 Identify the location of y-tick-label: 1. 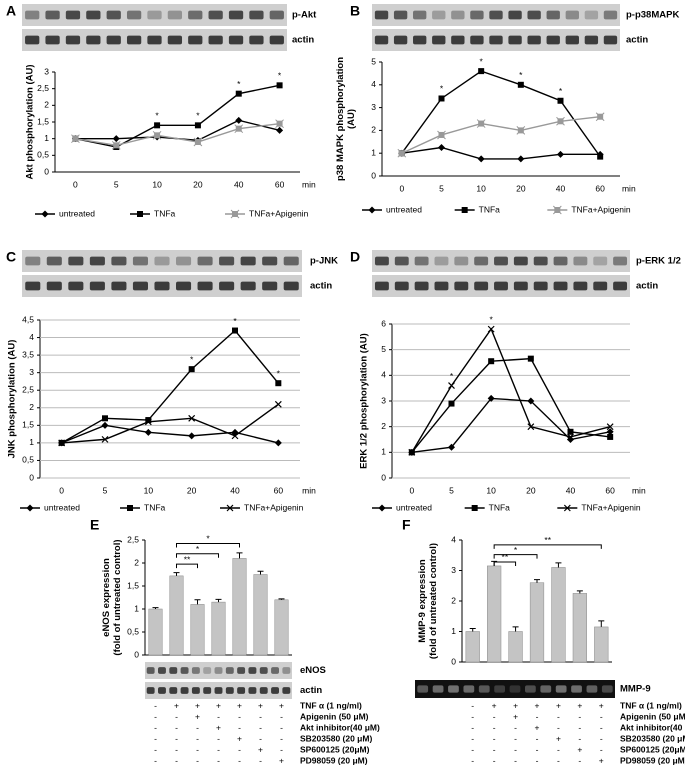
(373, 152).